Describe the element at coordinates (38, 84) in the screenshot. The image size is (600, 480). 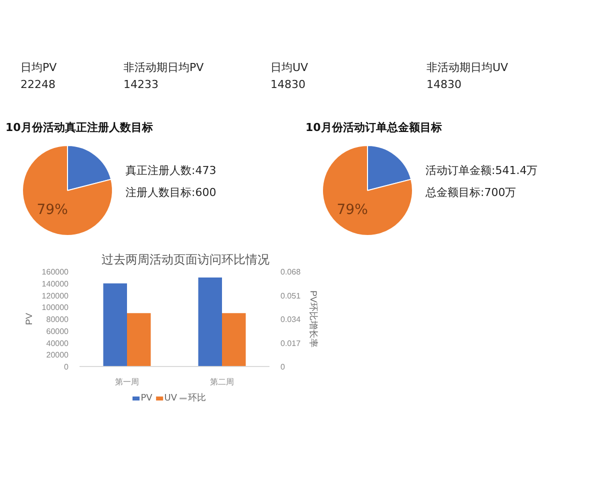
I see `text: 22248` at that location.